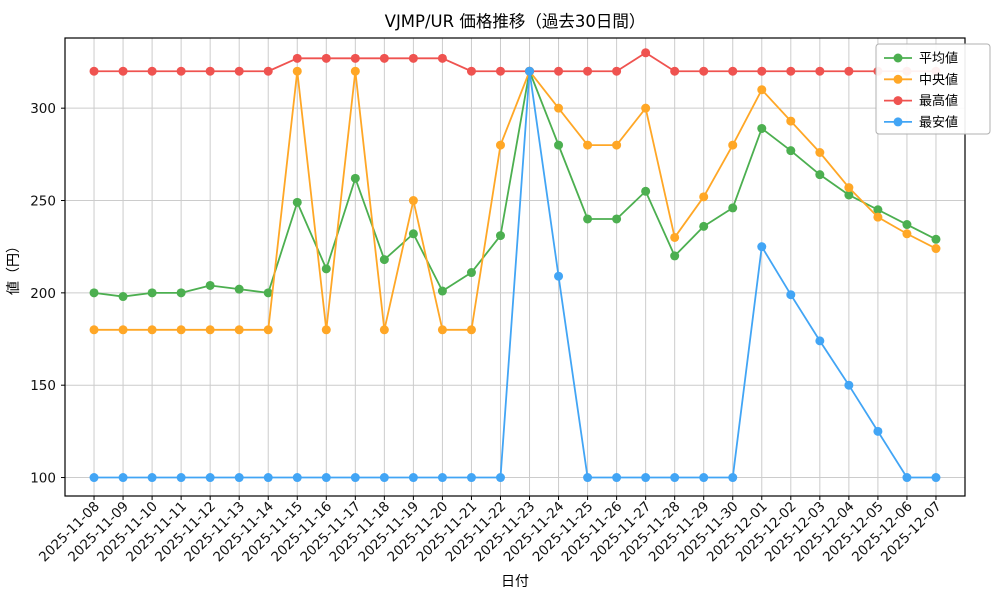 Image resolution: width=1000 pixels, height=600 pixels. I want to click on legend-item-平均値: 平均値, so click(921, 59).